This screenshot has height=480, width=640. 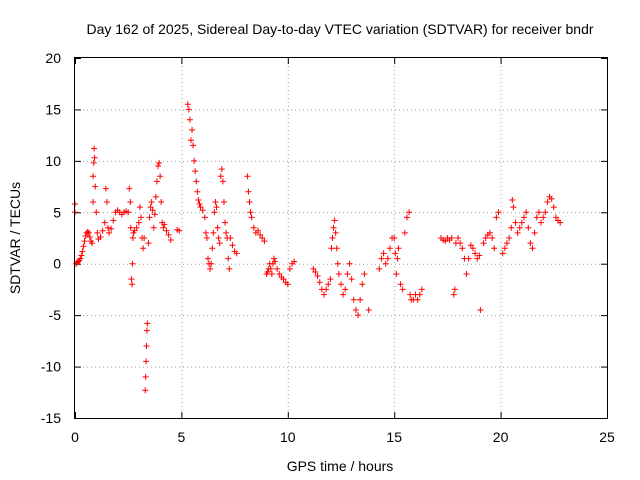 I want to click on x-tick-label: 10, so click(x=288, y=437).